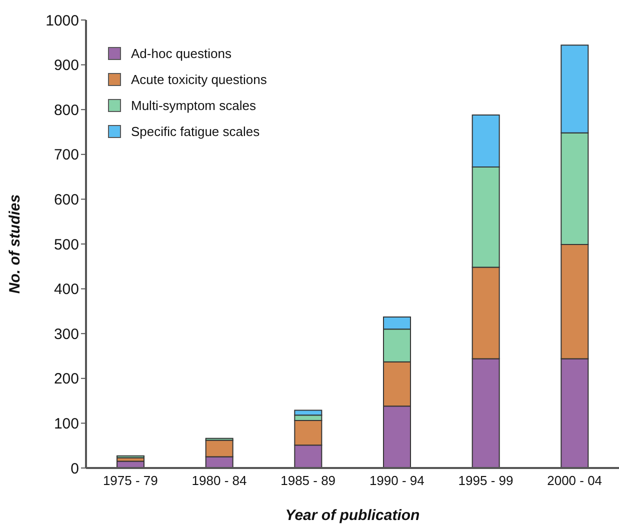  What do you see at coordinates (66, 379) in the screenshot?
I see `y-tick-label: 200` at bounding box center [66, 379].